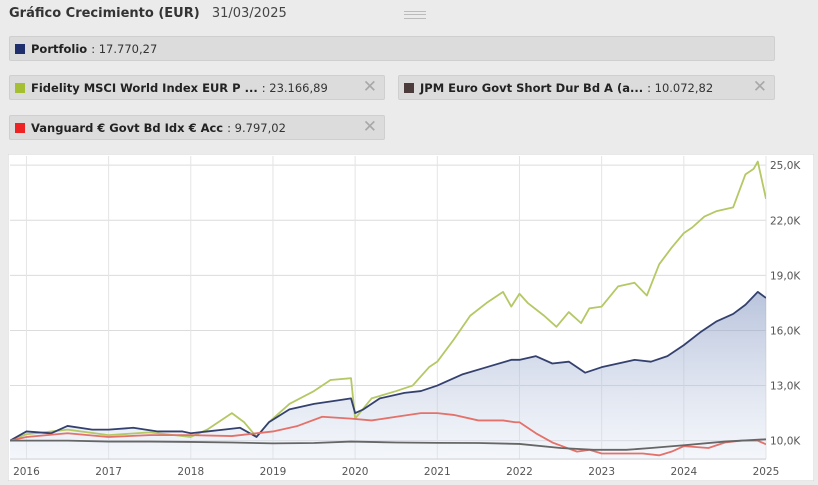 The height and width of the screenshot is (485, 818). I want to click on x-tick-label: 2023, so click(601, 472).